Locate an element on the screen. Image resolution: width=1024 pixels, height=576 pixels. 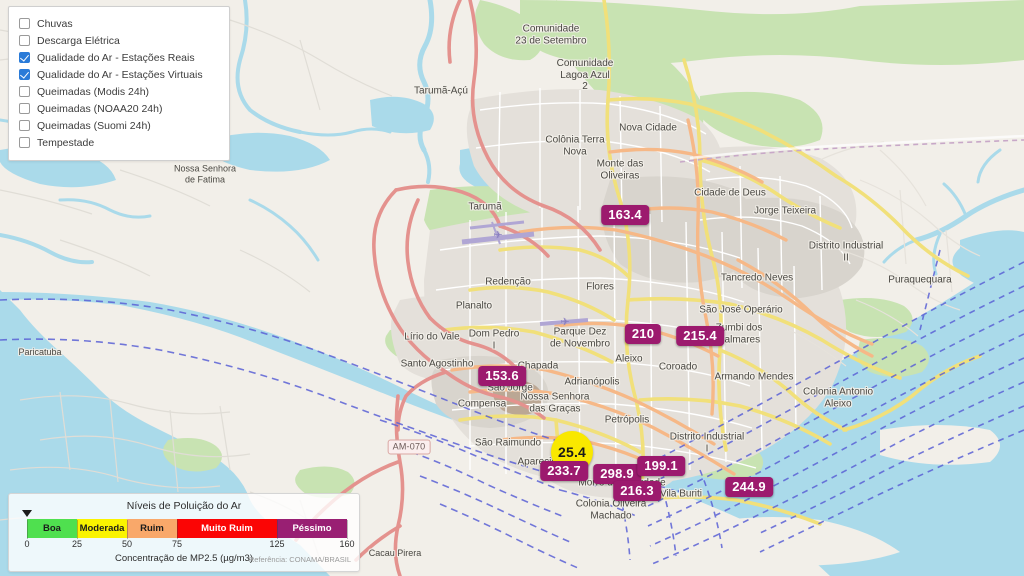
layer-toggle-row: Chuvas is located at coordinates (119, 23).